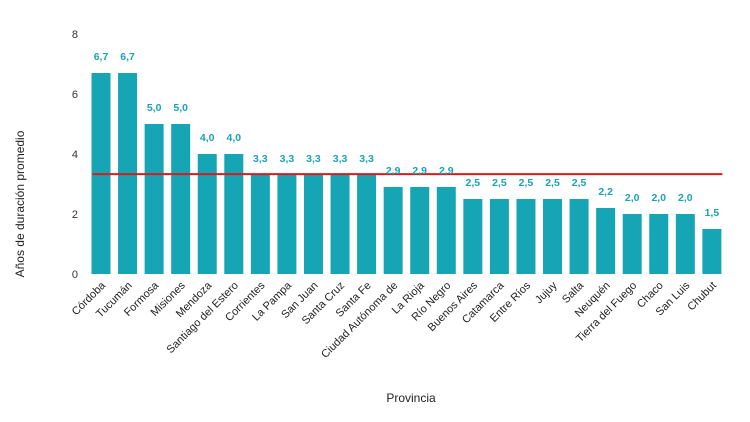  What do you see at coordinates (20, 203) in the screenshot?
I see `y-axis-title: Años de duración promedio` at bounding box center [20, 203].